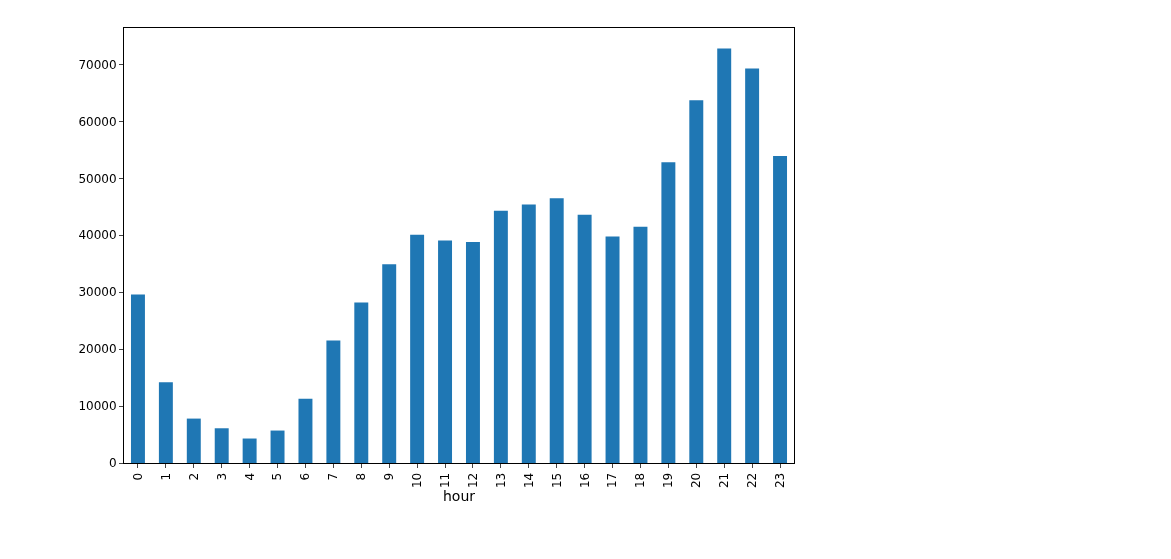 The height and width of the screenshot is (559, 1171). What do you see at coordinates (444, 480) in the screenshot?
I see `x-tick-label: 11` at bounding box center [444, 480].